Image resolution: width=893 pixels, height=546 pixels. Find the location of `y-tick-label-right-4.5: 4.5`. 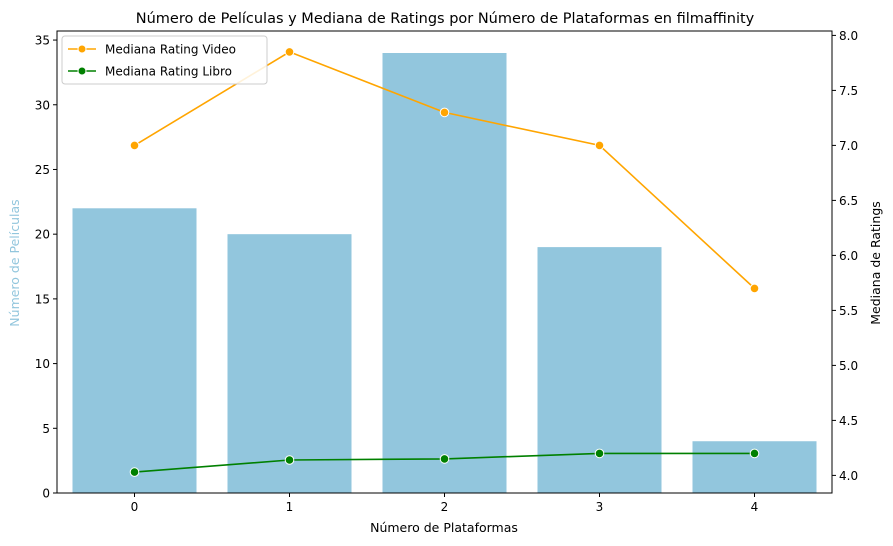

y-tick-label-right-4.5: 4.5 is located at coordinates (848, 421).